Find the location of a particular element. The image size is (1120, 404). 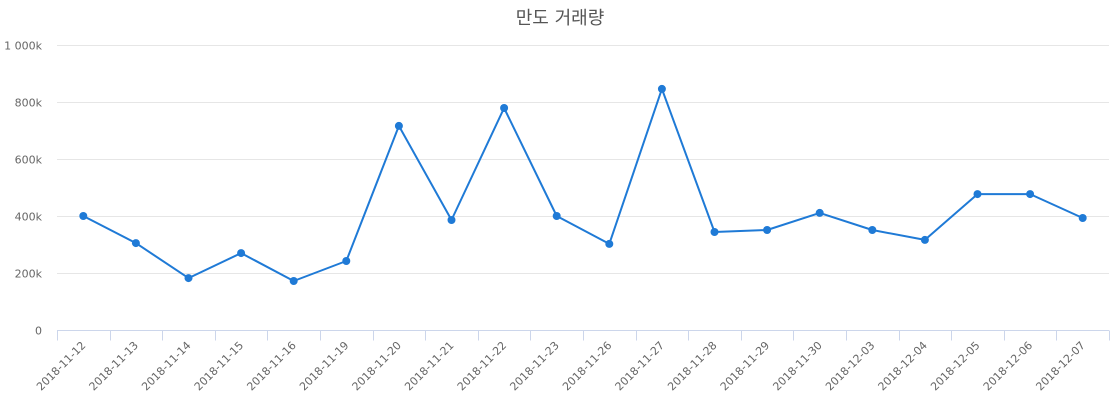

x-tick-label: 2018-11-13 is located at coordinates (114, 366).